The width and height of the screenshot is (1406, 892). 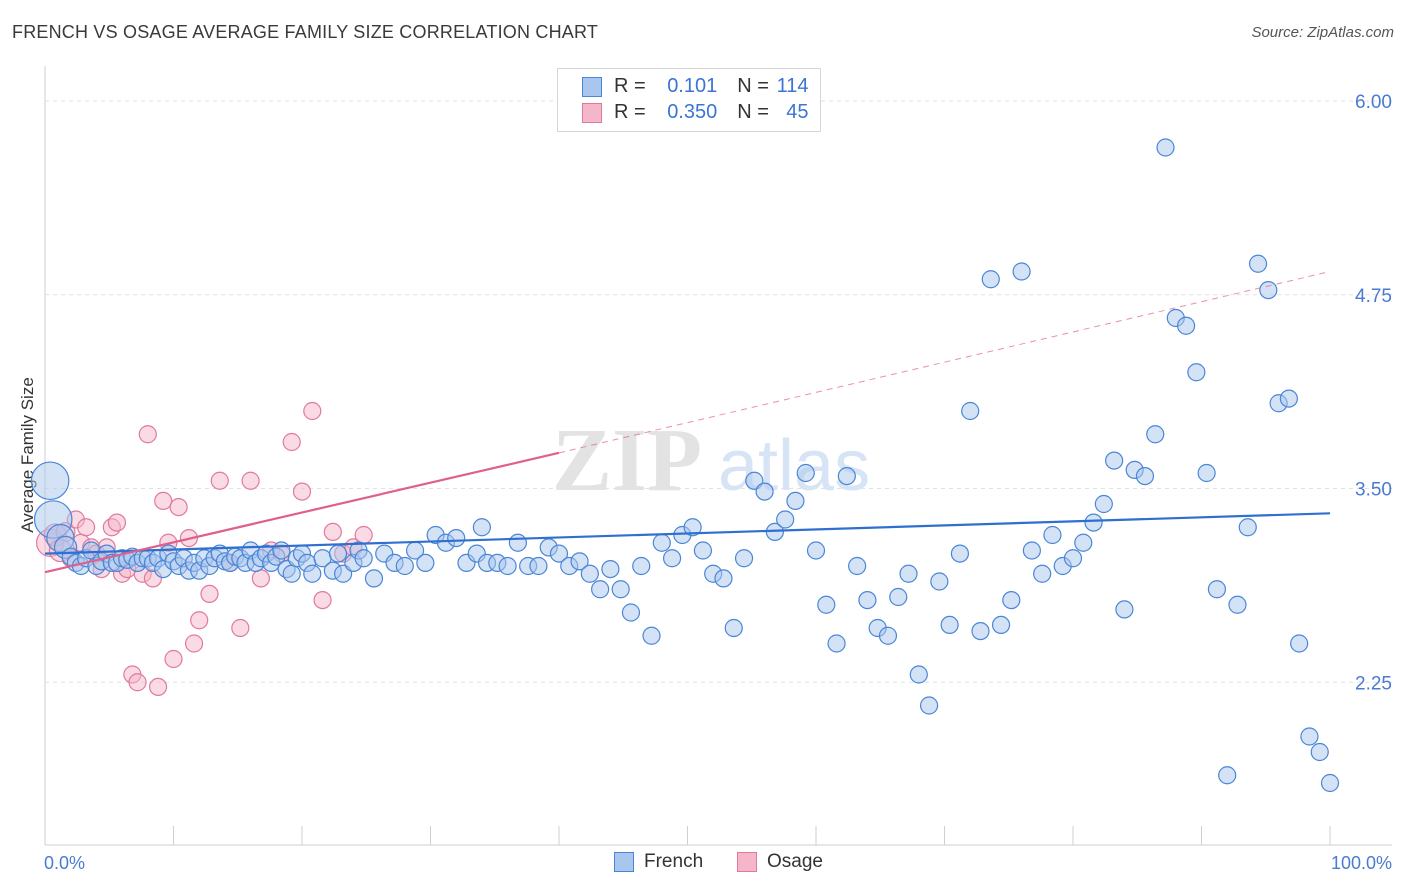 I want to click on legend-r-value-french: 0.101, so click(x=692, y=86).